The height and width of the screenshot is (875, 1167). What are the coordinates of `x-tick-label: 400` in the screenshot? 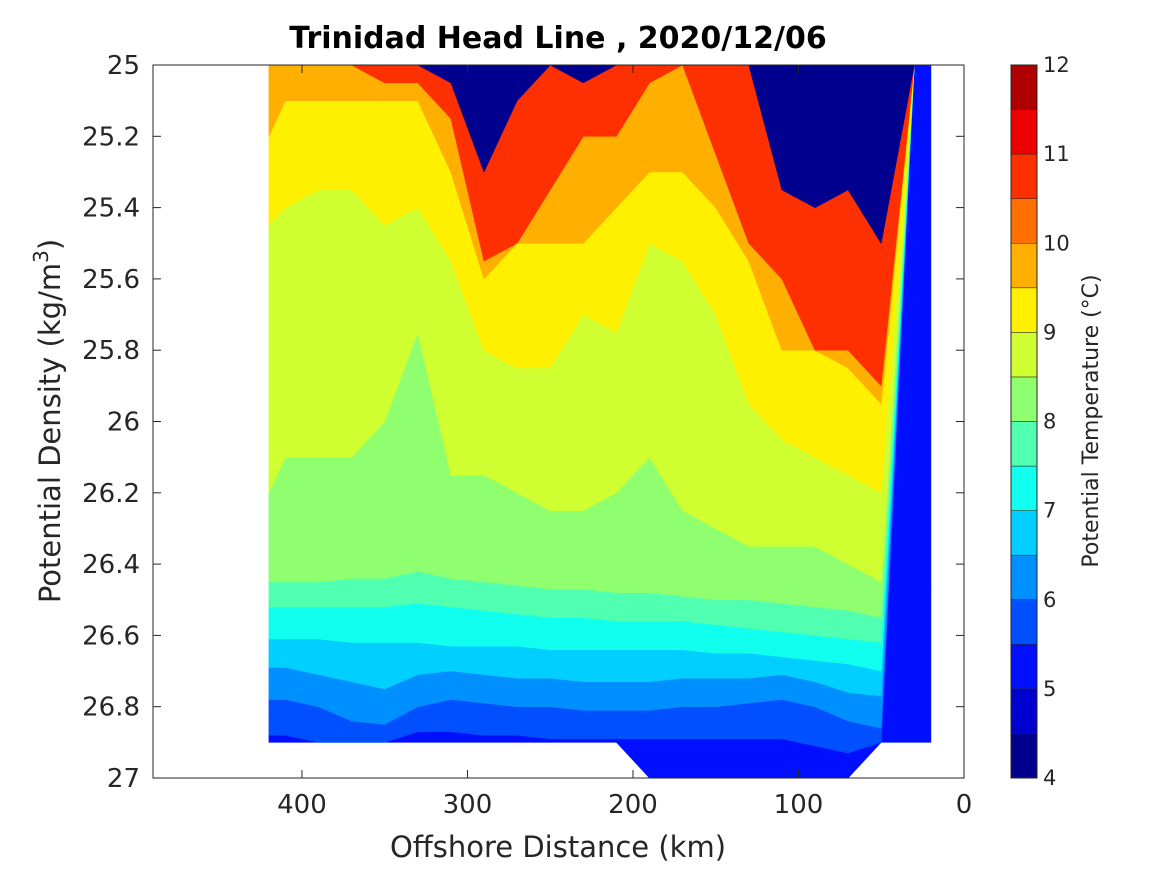 It's located at (302, 805).